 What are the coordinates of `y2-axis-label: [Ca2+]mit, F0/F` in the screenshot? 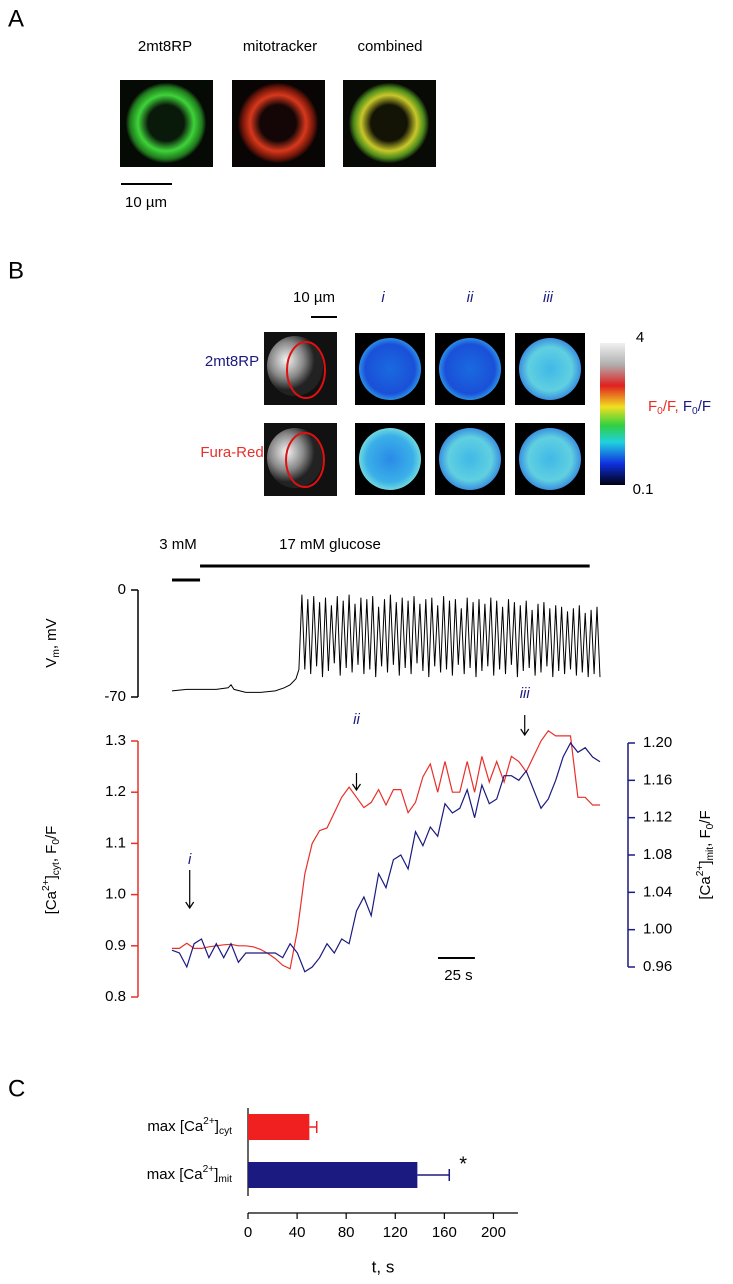 It's located at (705, 854).